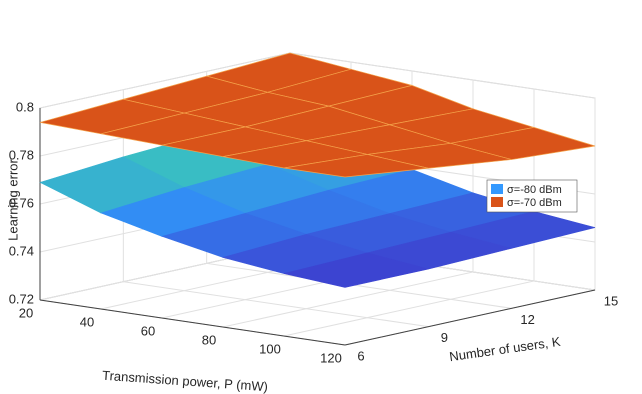 This screenshot has width=642, height=394. Describe the element at coordinates (185, 381) in the screenshot. I see `x-axis-label: Transmission power, P (mW)` at that location.